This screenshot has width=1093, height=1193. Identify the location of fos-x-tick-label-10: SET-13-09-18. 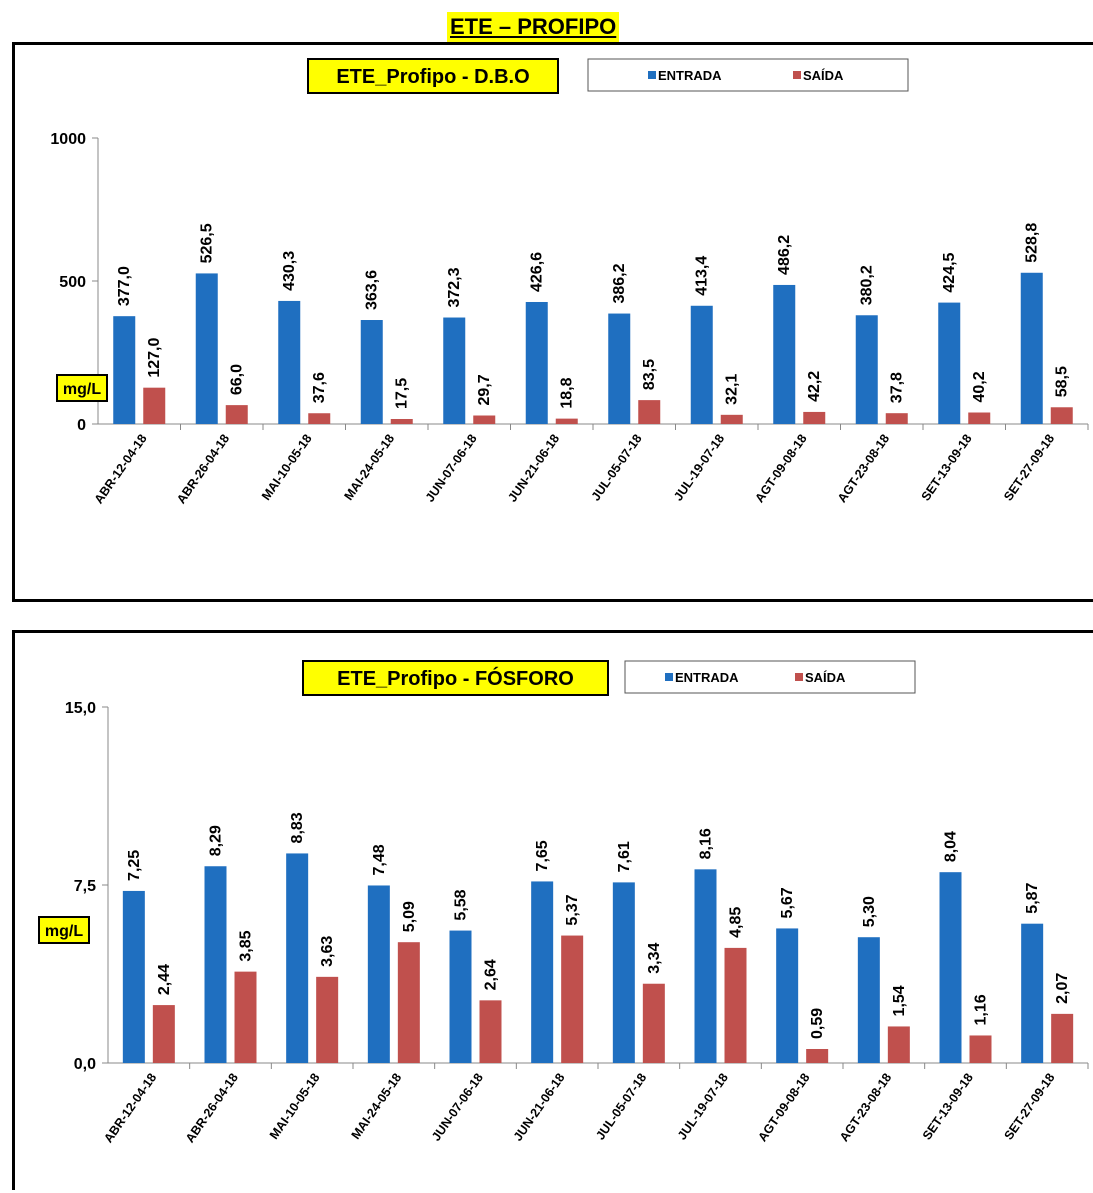
(948, 1107).